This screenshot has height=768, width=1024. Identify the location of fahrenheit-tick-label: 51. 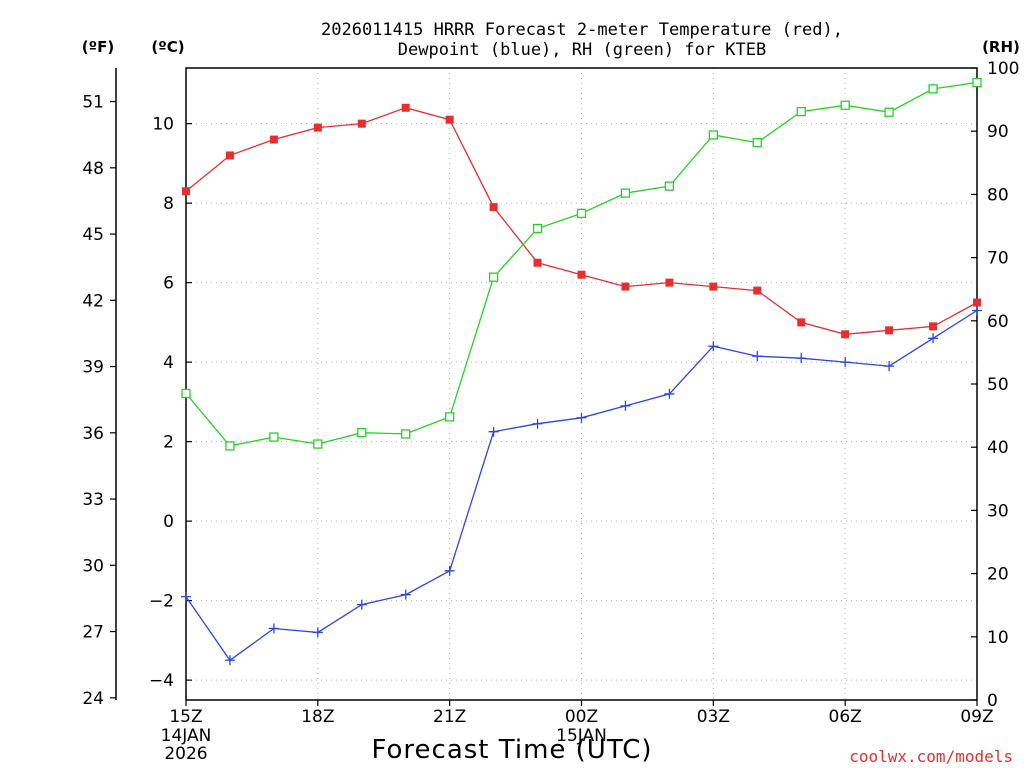
(93, 103).